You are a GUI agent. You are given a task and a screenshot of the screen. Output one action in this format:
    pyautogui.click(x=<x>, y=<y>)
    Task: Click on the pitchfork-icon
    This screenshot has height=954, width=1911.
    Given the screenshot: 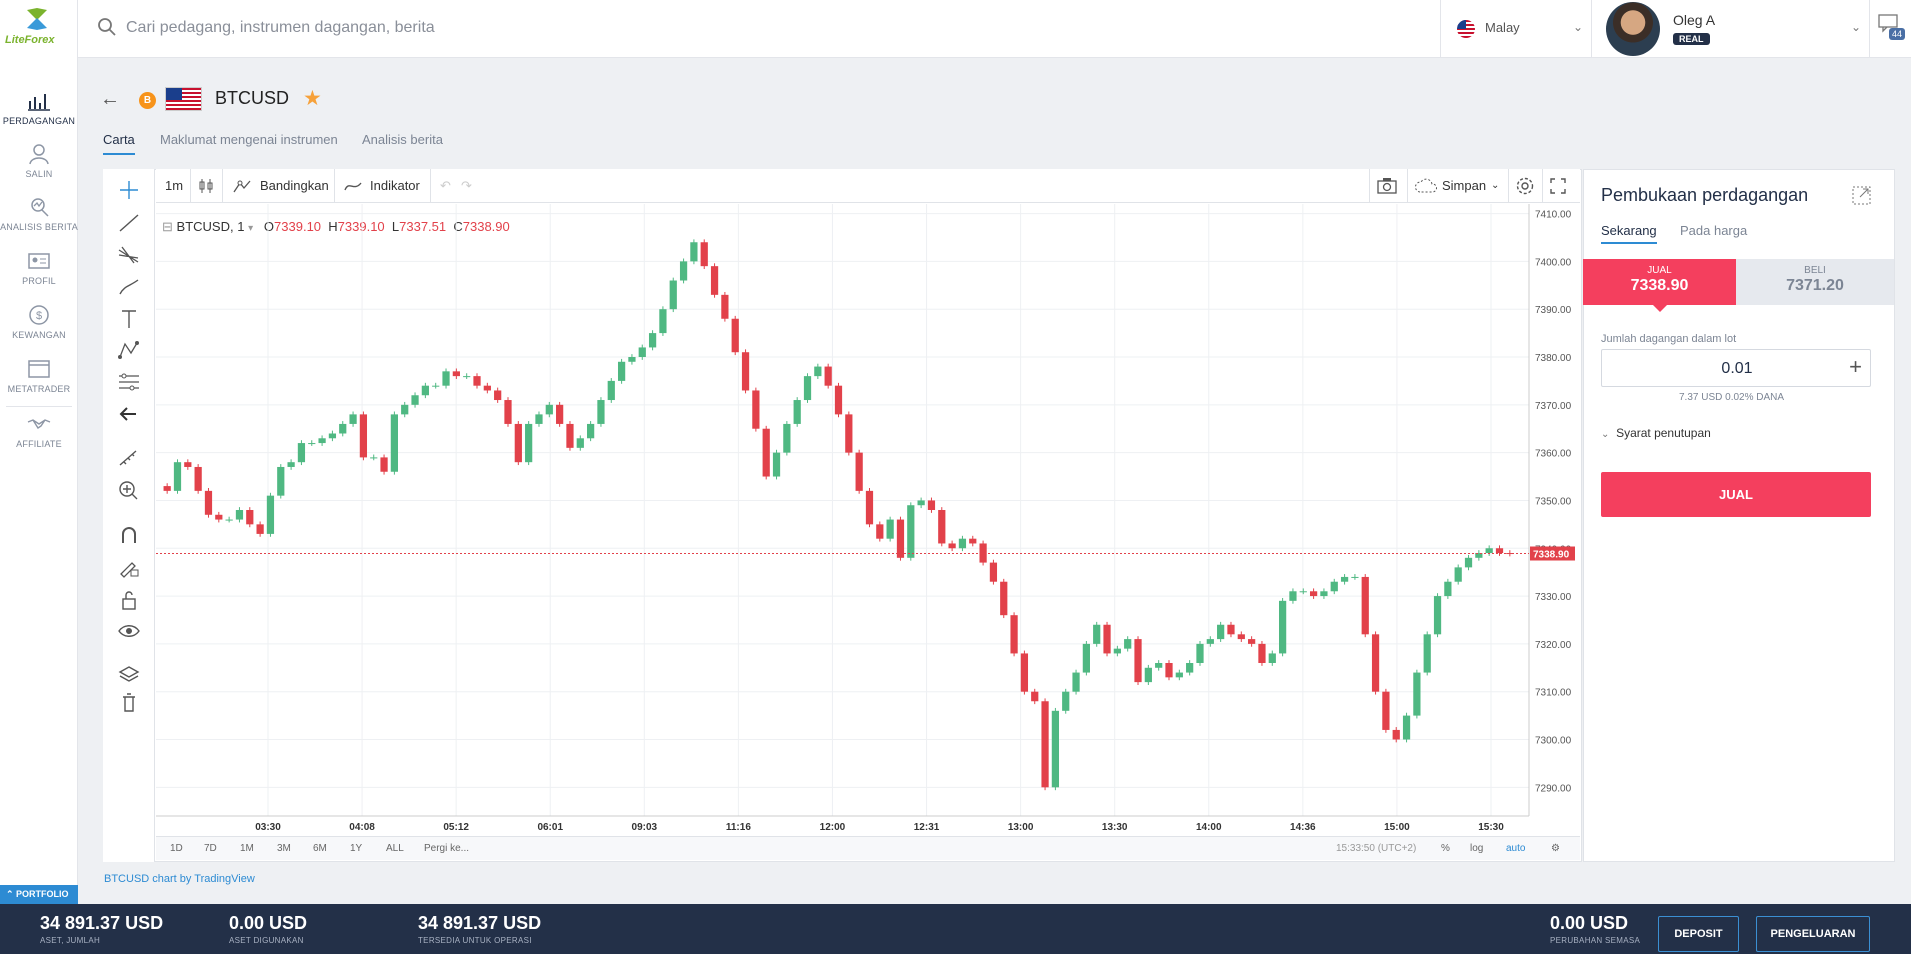 What is the action you would take?
    pyautogui.click(x=129, y=255)
    